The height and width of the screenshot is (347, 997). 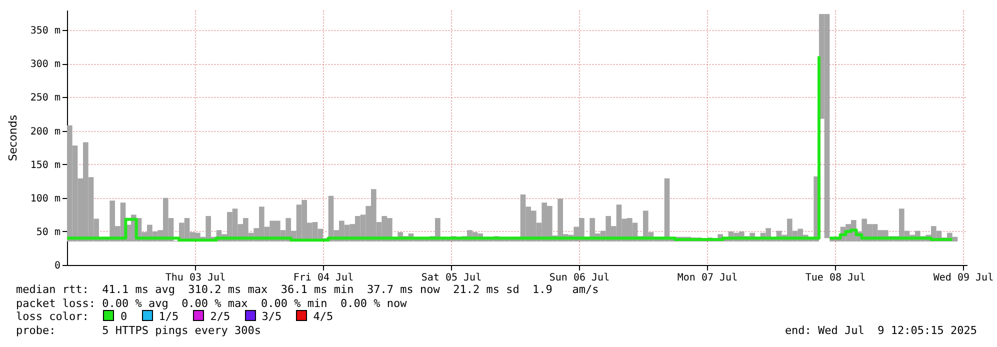 What do you see at coordinates (579, 278) in the screenshot?
I see `x-tick-label: Sun 06 Jul` at bounding box center [579, 278].